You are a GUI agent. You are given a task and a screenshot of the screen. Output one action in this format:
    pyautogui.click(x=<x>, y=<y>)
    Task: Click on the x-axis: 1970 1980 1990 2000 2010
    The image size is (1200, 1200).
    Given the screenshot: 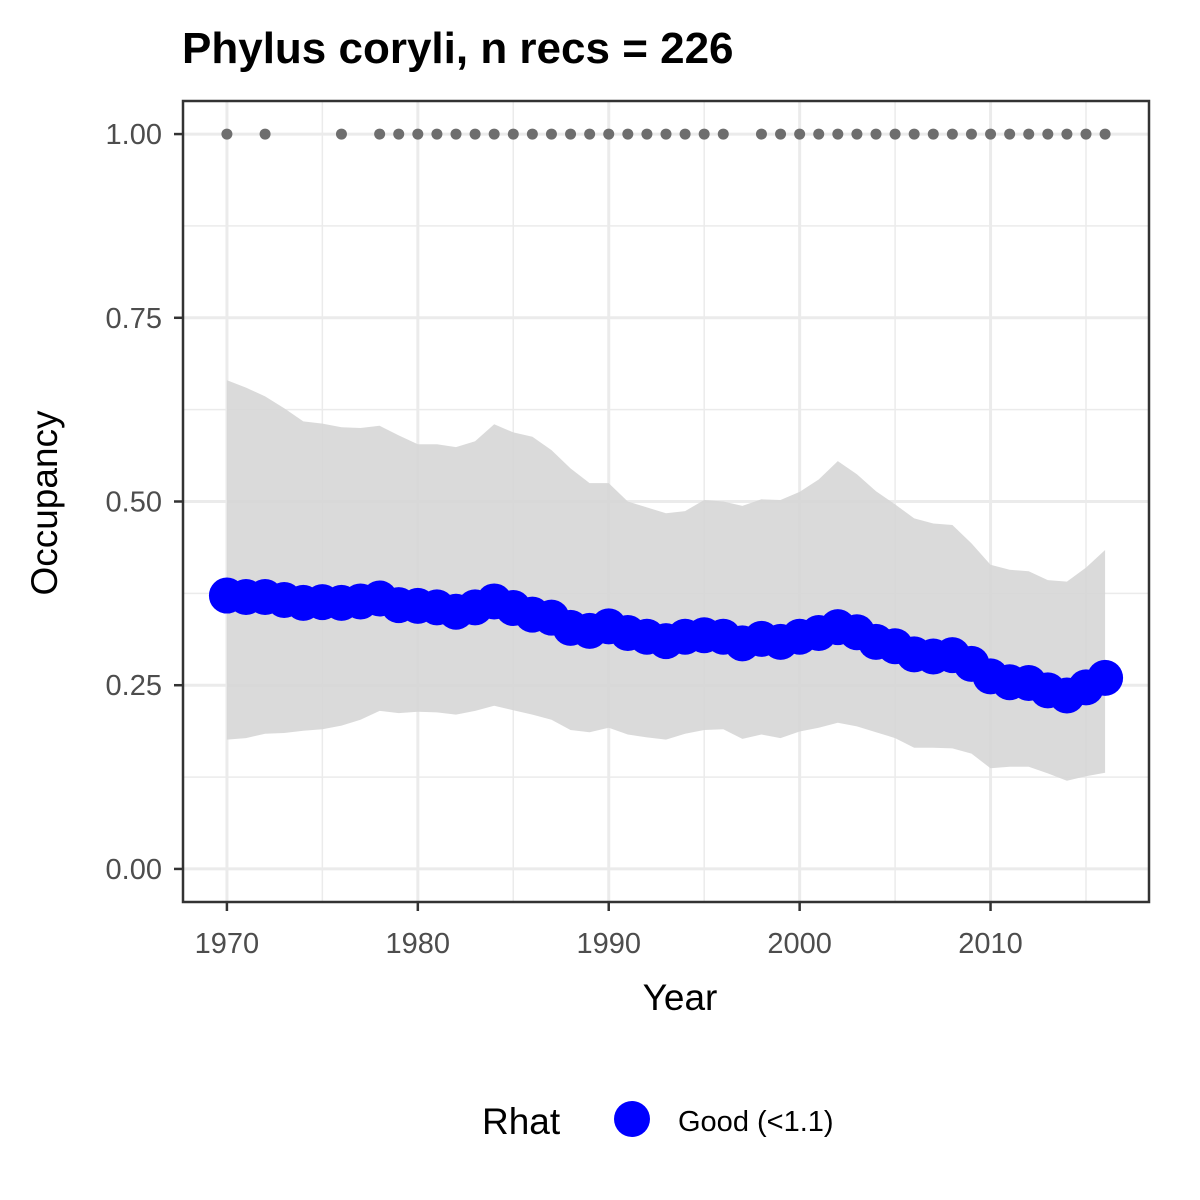 What is the action you would take?
    pyautogui.click(x=609, y=931)
    